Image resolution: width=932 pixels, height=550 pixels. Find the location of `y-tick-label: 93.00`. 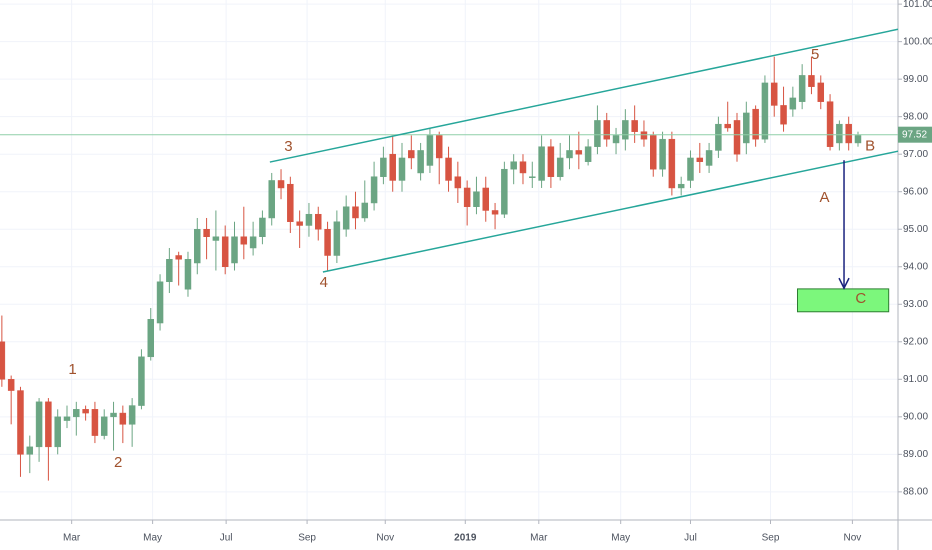

y-tick-label: 93.00 is located at coordinates (915, 304).